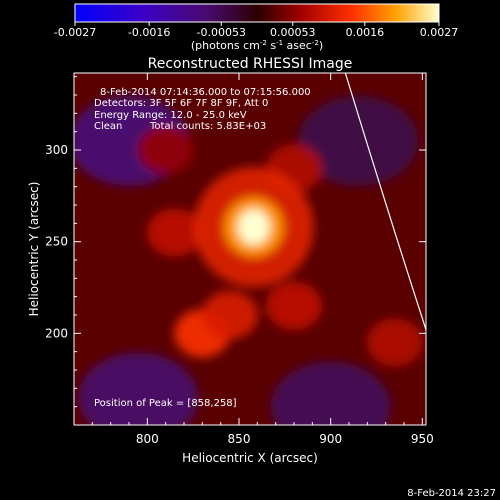 Image resolution: width=500 pixels, height=500 pixels. Describe the element at coordinates (239, 439) in the screenshot. I see `x-tick-label-850: 850` at that location.